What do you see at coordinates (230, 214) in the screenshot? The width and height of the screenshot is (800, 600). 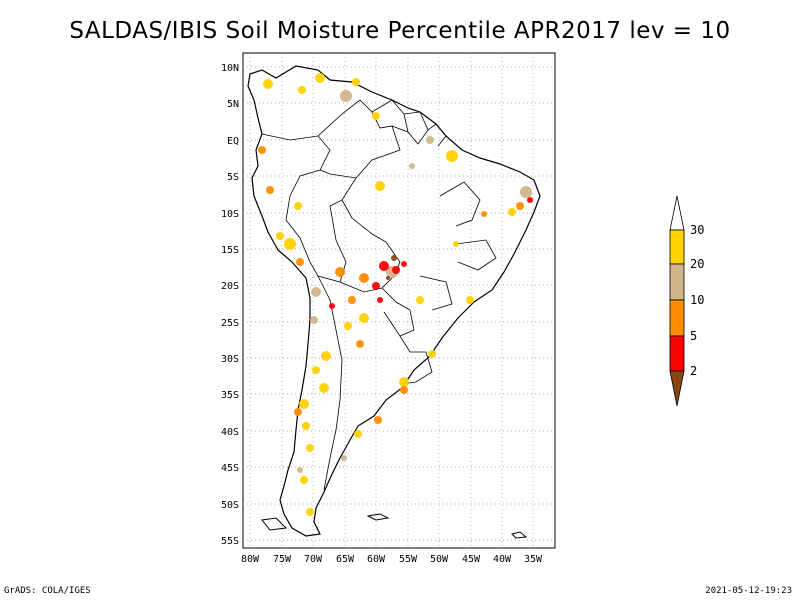 I see `lat-label: 10S` at bounding box center [230, 214].